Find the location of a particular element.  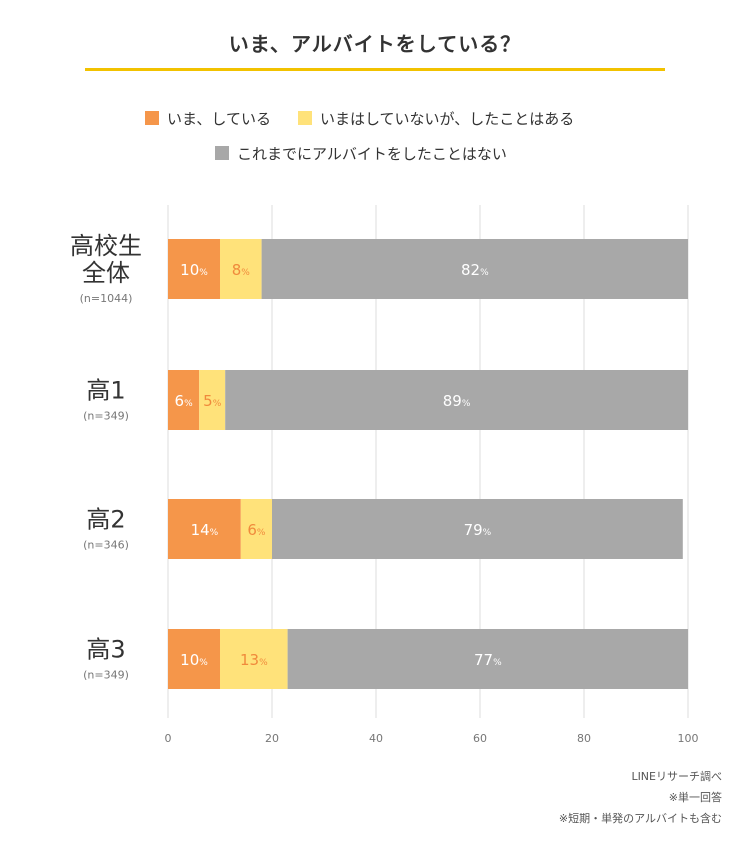

source-note: LINEリサーチ調べ is located at coordinates (676, 776).